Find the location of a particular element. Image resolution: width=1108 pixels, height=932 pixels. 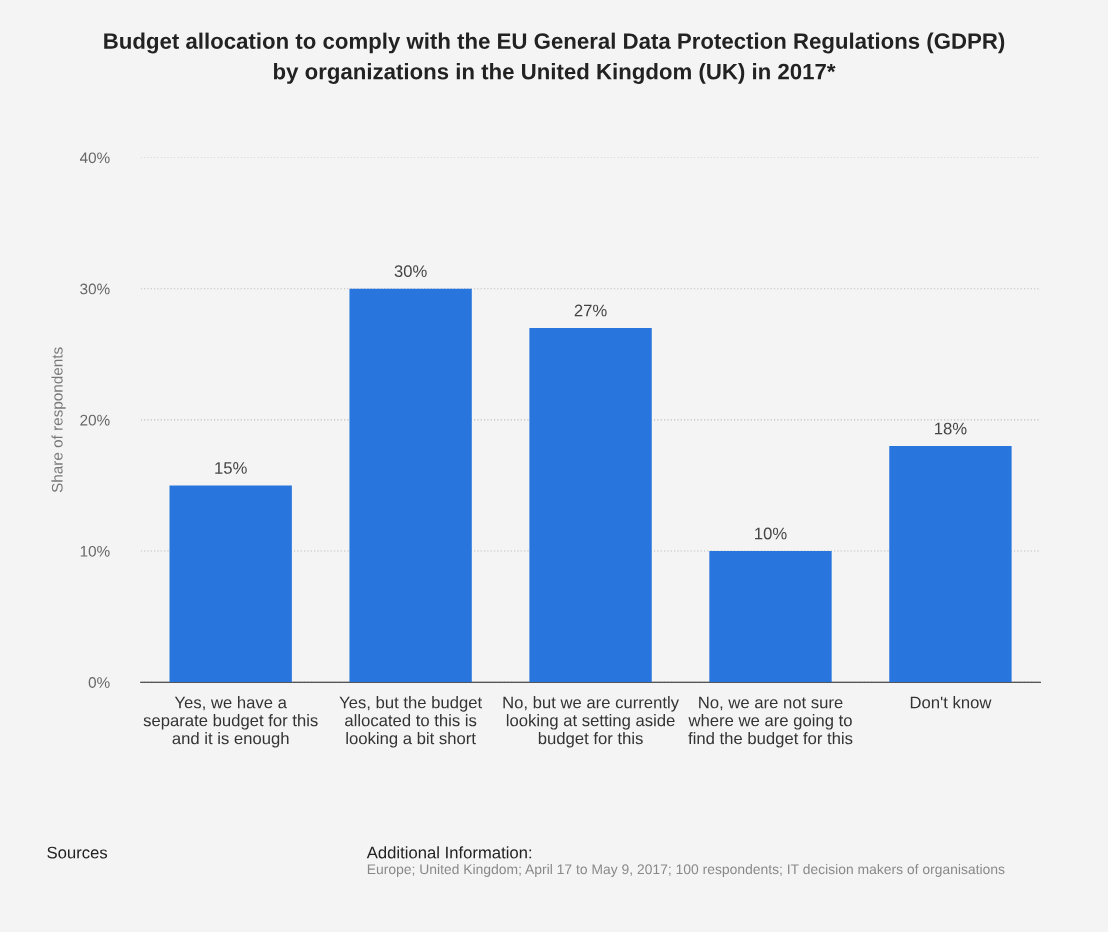

x-tick-label: No, but we are currently looking at setting aside budget for this is located at coordinates (591, 722).